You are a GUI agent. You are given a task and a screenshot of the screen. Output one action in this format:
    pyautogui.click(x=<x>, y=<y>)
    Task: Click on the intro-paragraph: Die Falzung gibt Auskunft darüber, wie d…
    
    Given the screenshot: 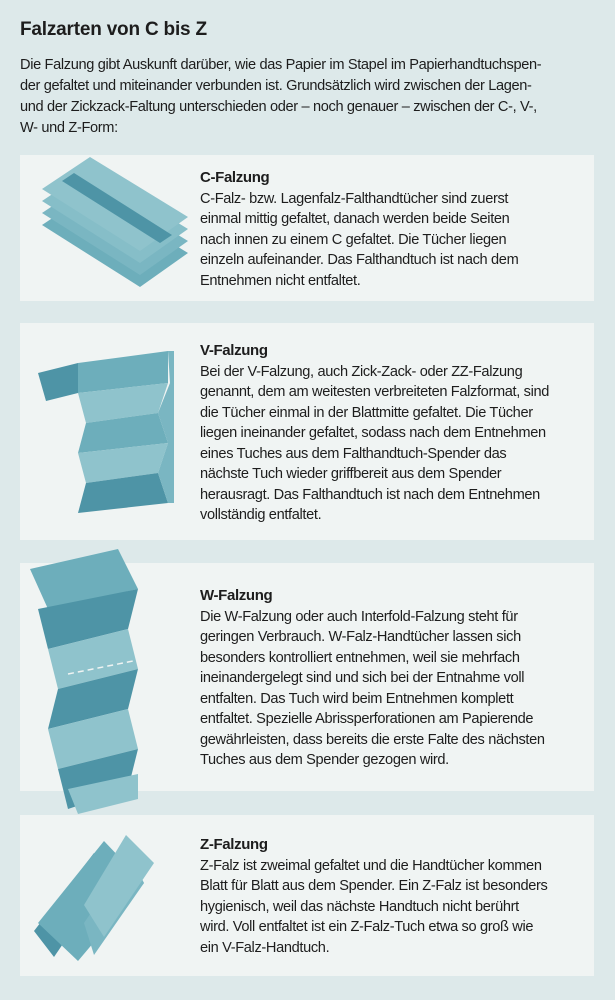 What is the action you would take?
    pyautogui.click(x=281, y=97)
    